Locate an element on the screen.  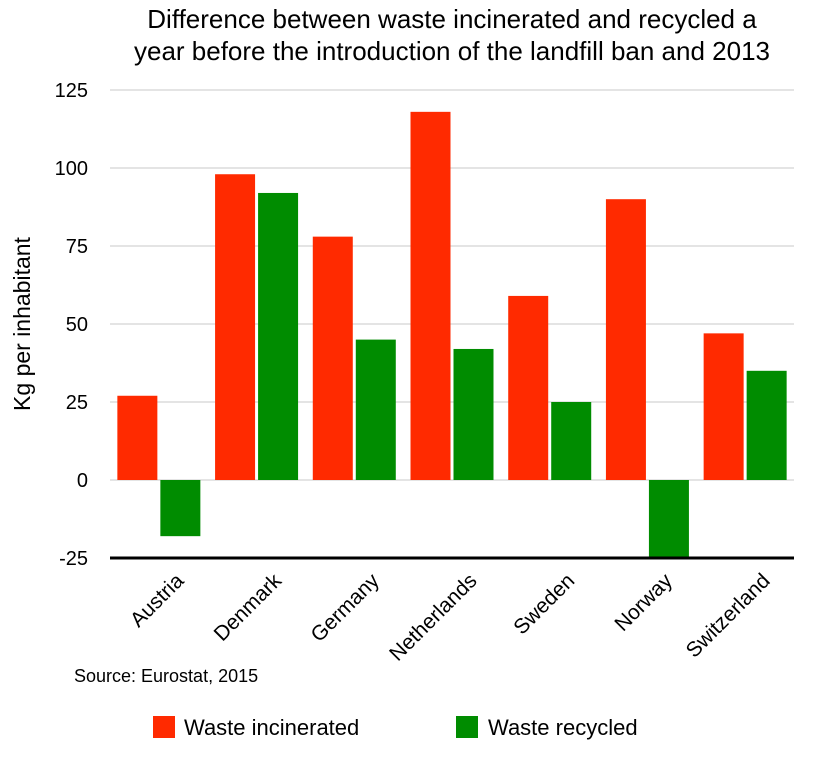
bar-incinerated-austria is located at coordinates (137, 437).